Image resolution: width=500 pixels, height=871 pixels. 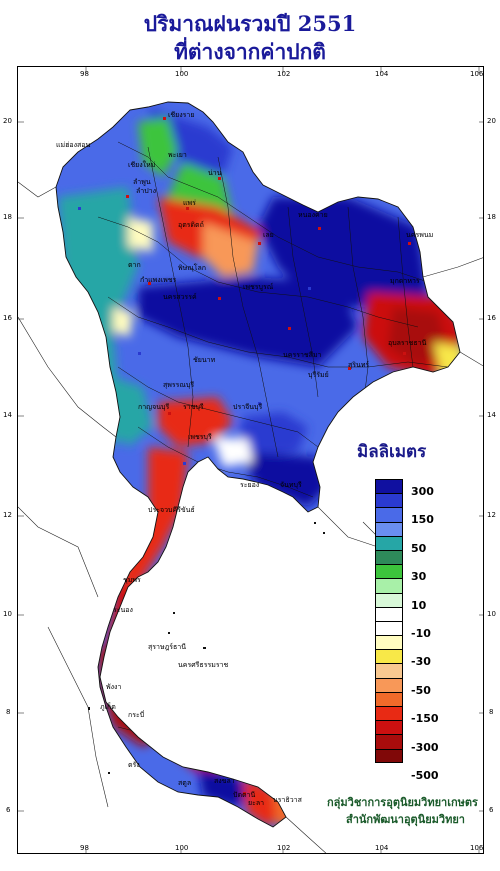 What do you see at coordinates (425, 719) in the screenshot?
I see `legend-label: -150` at bounding box center [425, 719].